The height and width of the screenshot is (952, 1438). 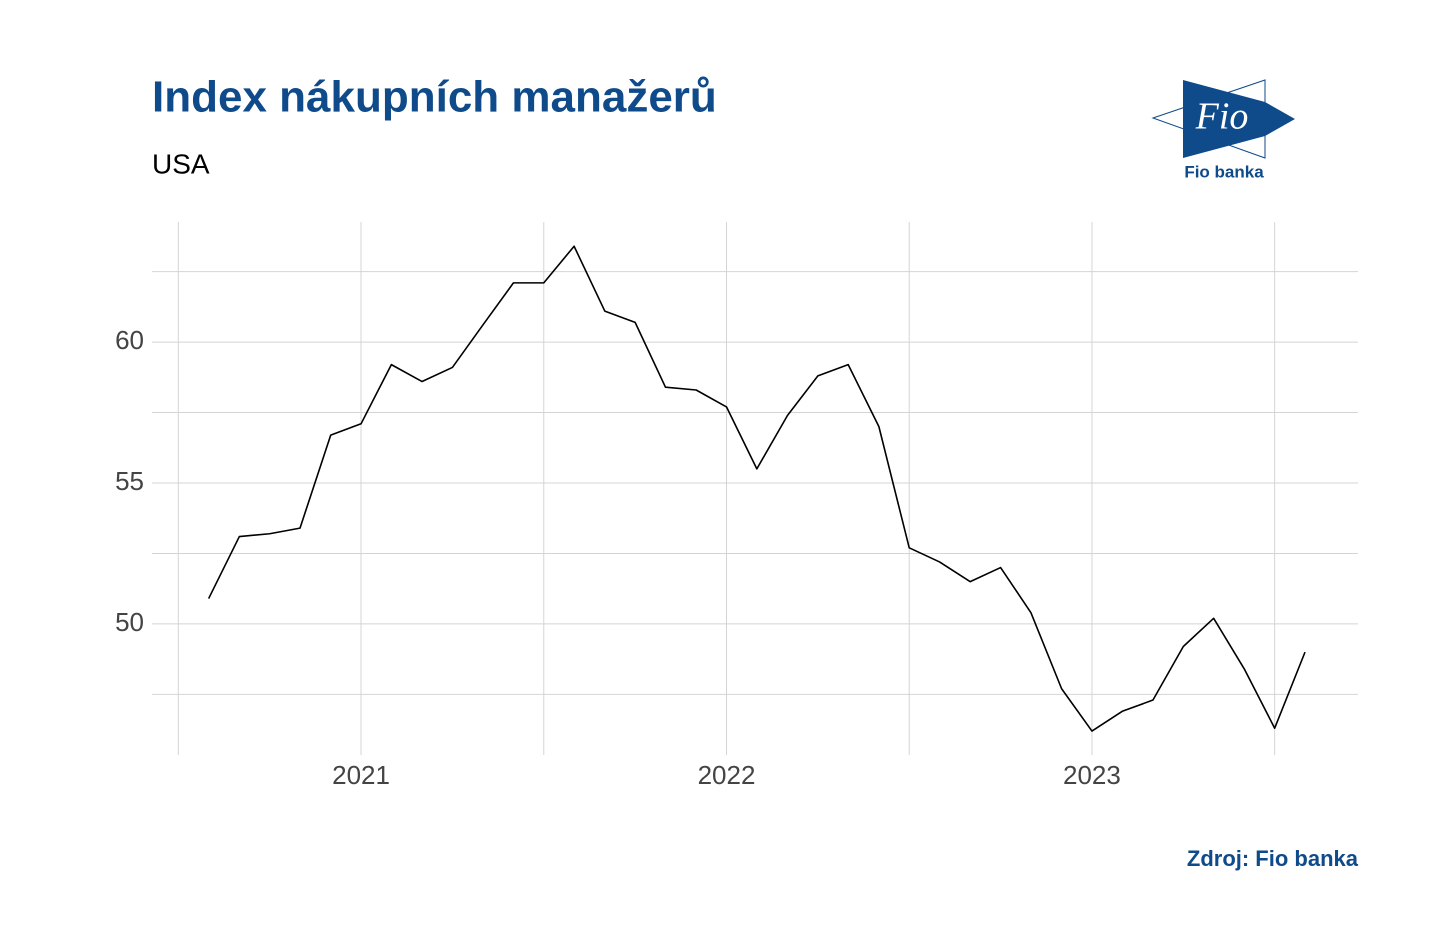 What do you see at coordinates (1273, 858) in the screenshot?
I see `source-caption: Zdroj: Fio banka` at bounding box center [1273, 858].